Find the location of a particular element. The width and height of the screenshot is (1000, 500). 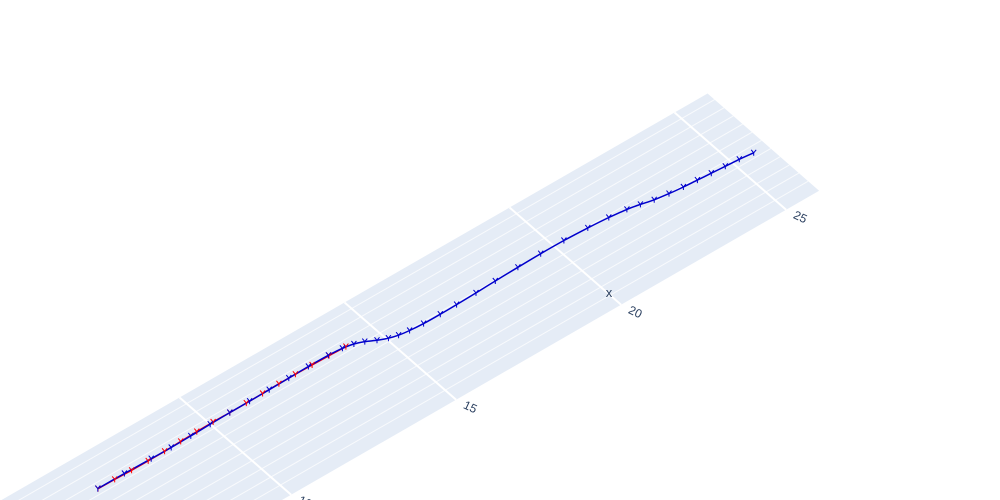

x-tick-label: 10 is located at coordinates (305, 496).